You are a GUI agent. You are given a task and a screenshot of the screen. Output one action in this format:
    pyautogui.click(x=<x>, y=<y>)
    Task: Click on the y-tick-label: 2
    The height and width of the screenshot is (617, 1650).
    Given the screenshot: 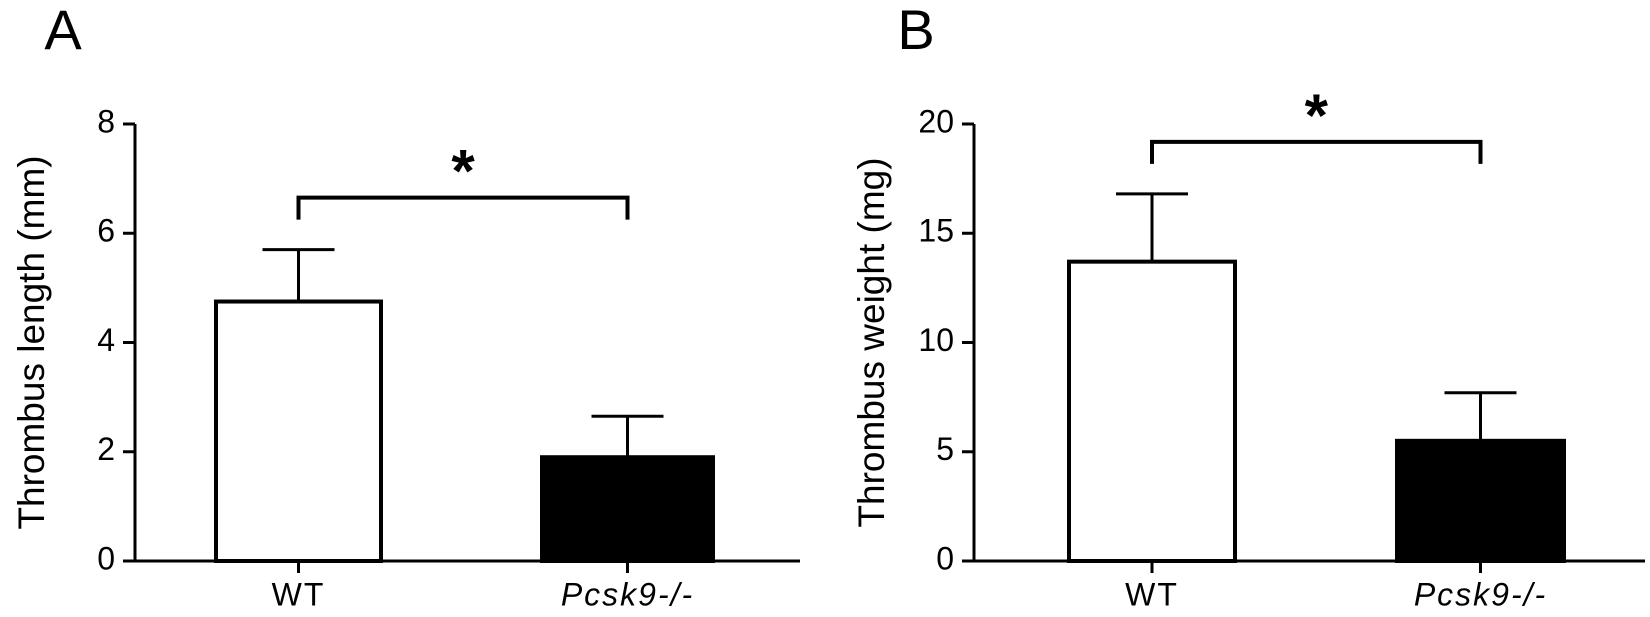 What is the action you would take?
    pyautogui.click(x=106, y=449)
    